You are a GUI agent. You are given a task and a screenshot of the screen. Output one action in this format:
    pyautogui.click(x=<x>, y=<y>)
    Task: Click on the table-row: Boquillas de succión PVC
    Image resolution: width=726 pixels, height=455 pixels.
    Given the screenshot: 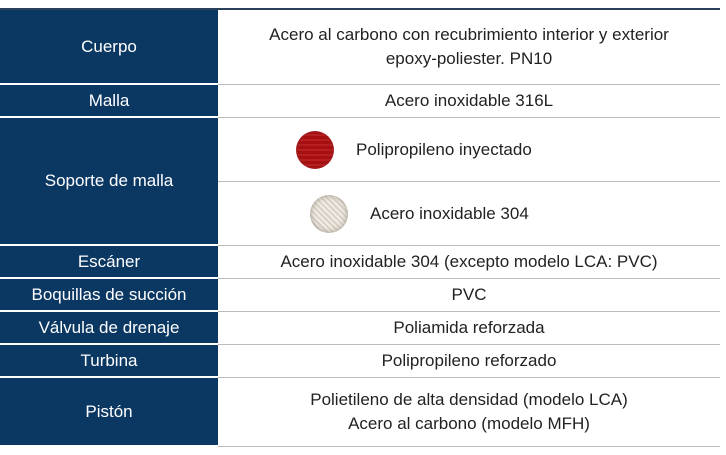 What is the action you would take?
    pyautogui.click(x=360, y=295)
    